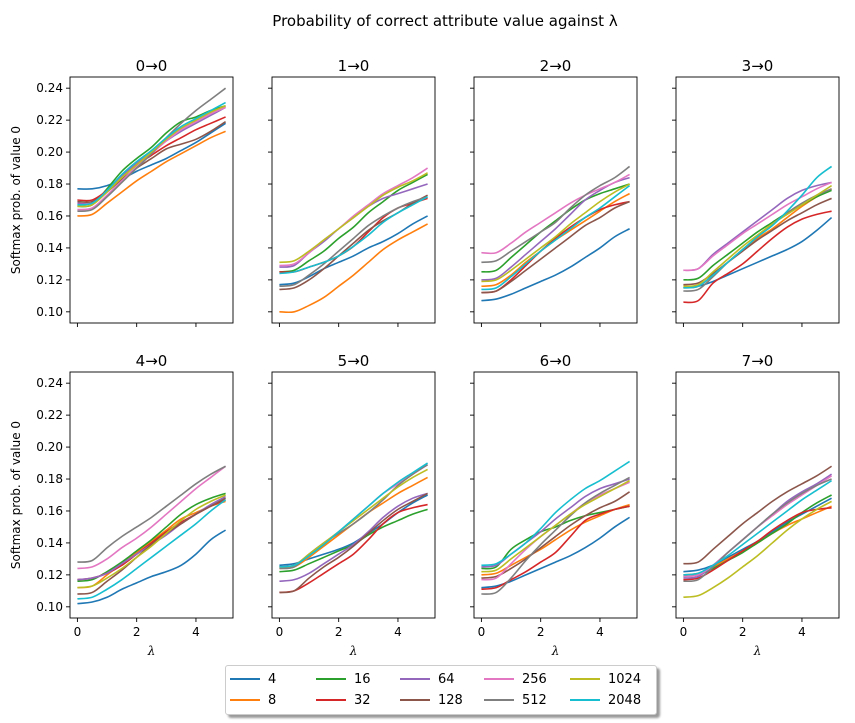  Describe the element at coordinates (253, 679) in the screenshot. I see `legend-item-4: 4` at that location.